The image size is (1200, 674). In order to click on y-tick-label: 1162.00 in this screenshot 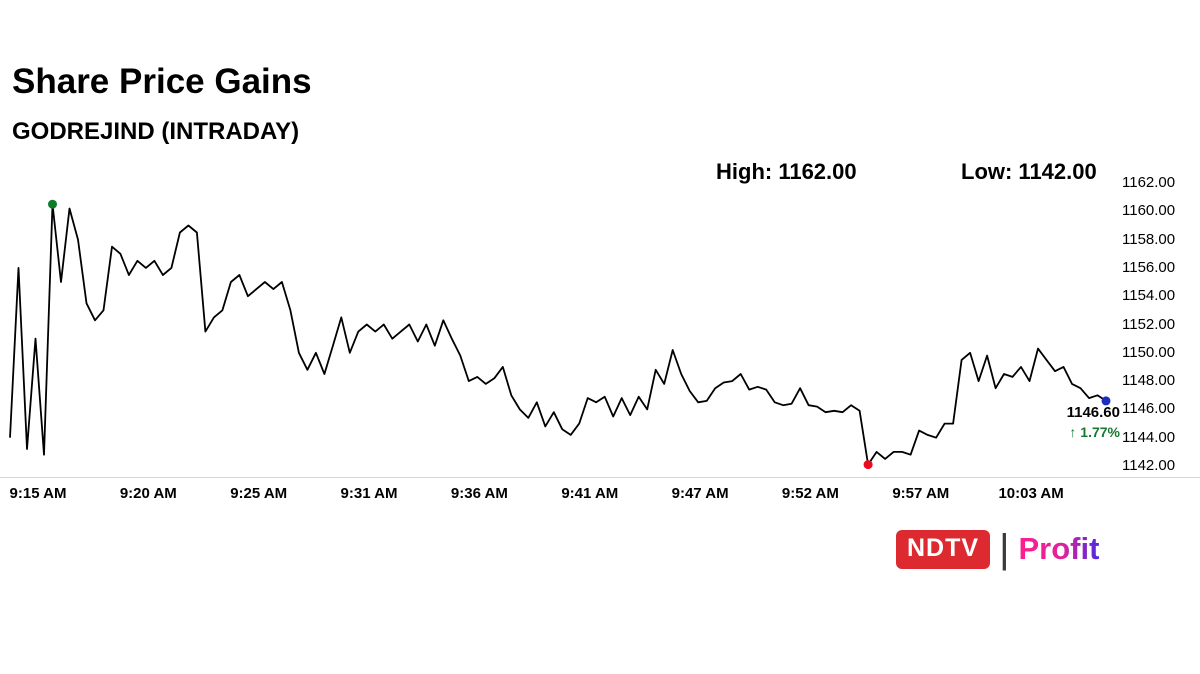, I will do `click(1149, 182)`.